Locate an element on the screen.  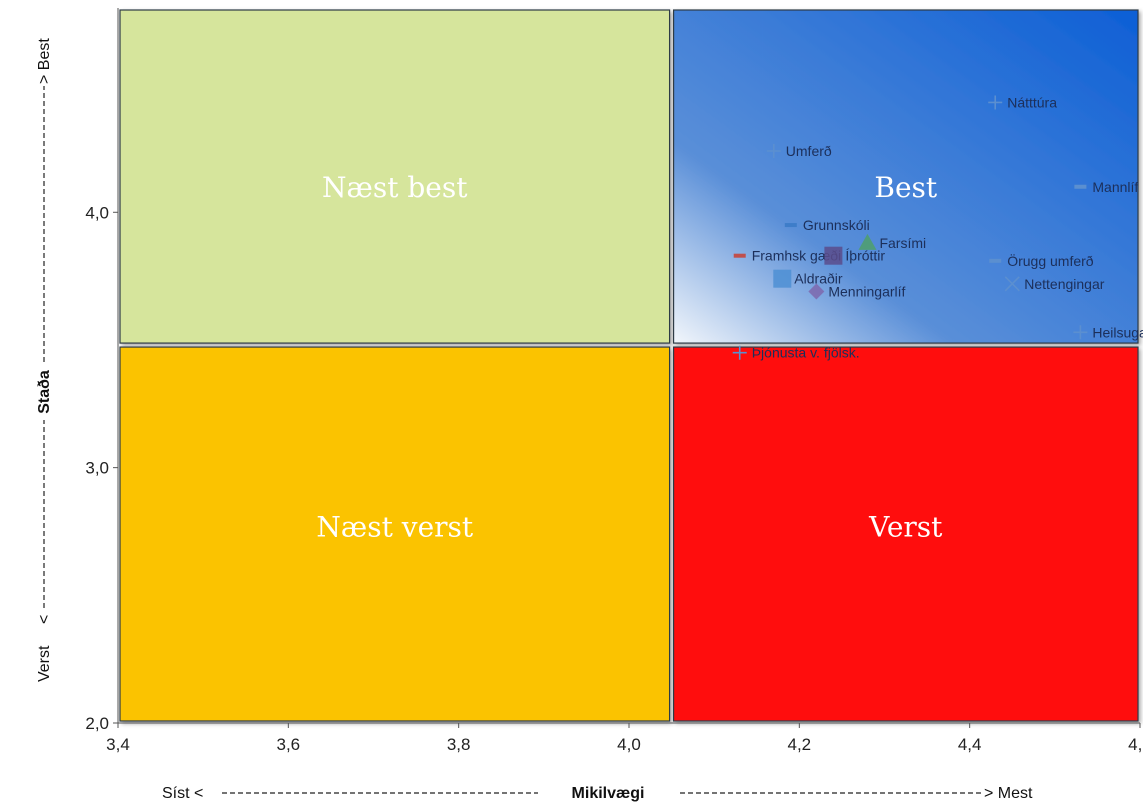
data-label-mannlif: Mannlíf is located at coordinates (1115, 187).